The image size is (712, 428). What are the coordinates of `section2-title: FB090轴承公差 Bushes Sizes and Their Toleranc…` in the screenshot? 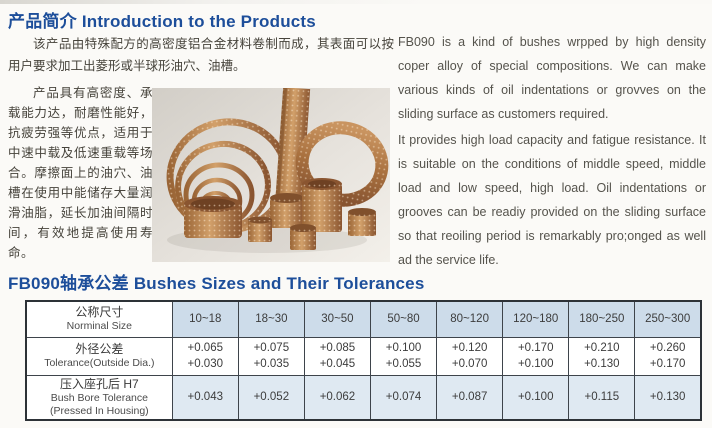 It's located at (216, 281).